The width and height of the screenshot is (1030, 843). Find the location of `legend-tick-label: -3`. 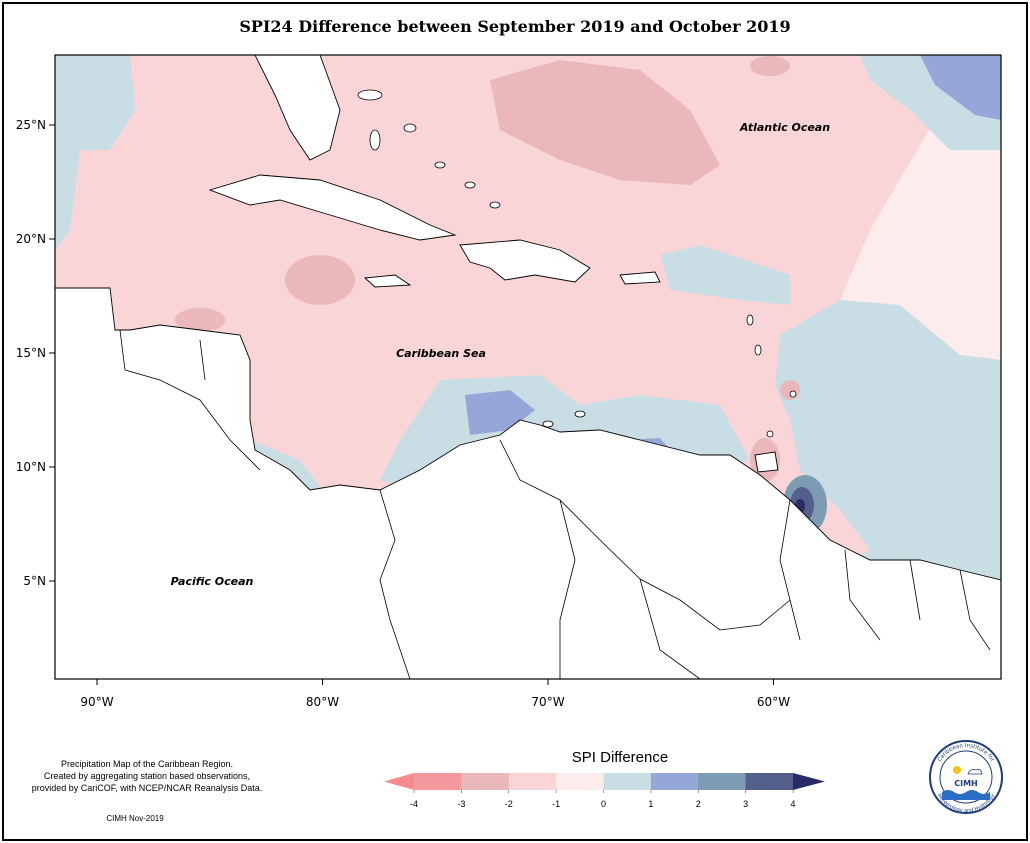

legend-tick-label: -3 is located at coordinates (461, 804).